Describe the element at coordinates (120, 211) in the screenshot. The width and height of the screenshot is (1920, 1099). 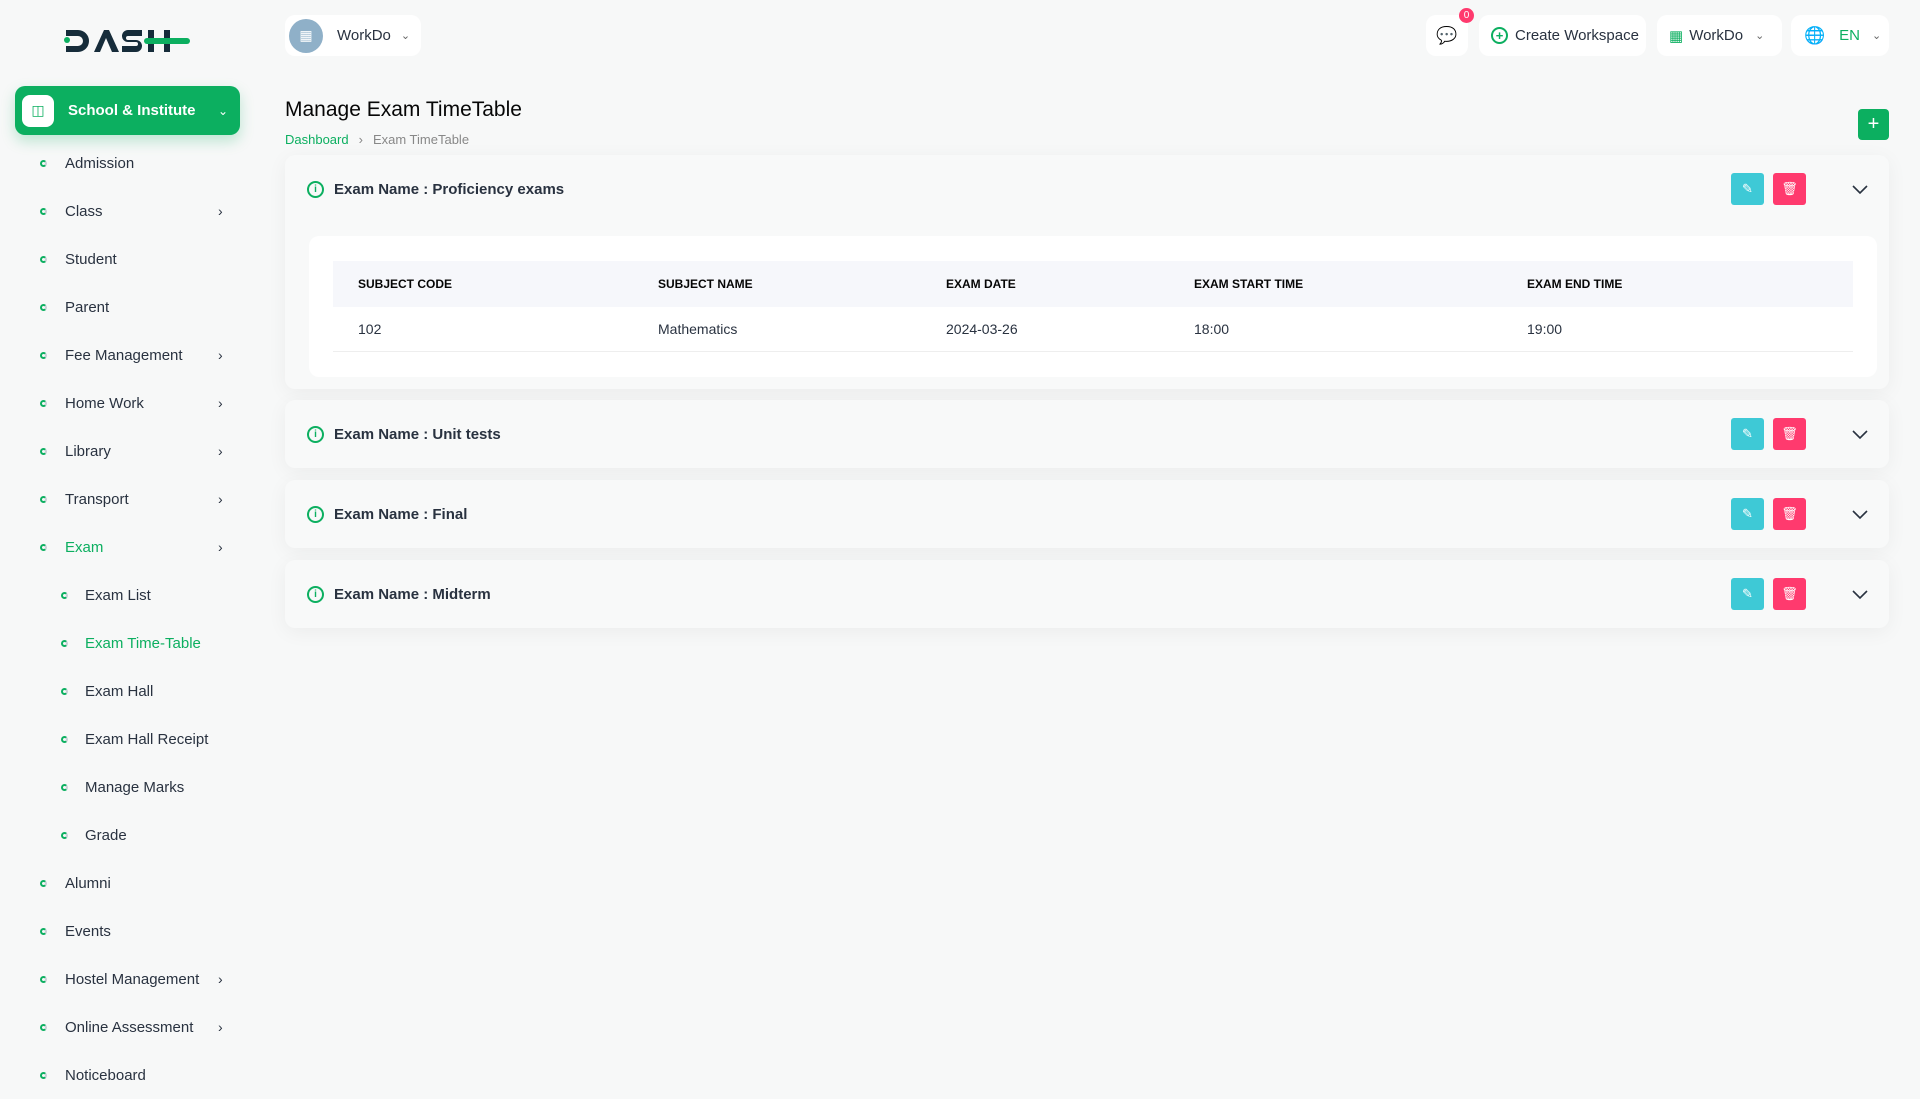
I see `sidebar-item-class: Class ›` at that location.